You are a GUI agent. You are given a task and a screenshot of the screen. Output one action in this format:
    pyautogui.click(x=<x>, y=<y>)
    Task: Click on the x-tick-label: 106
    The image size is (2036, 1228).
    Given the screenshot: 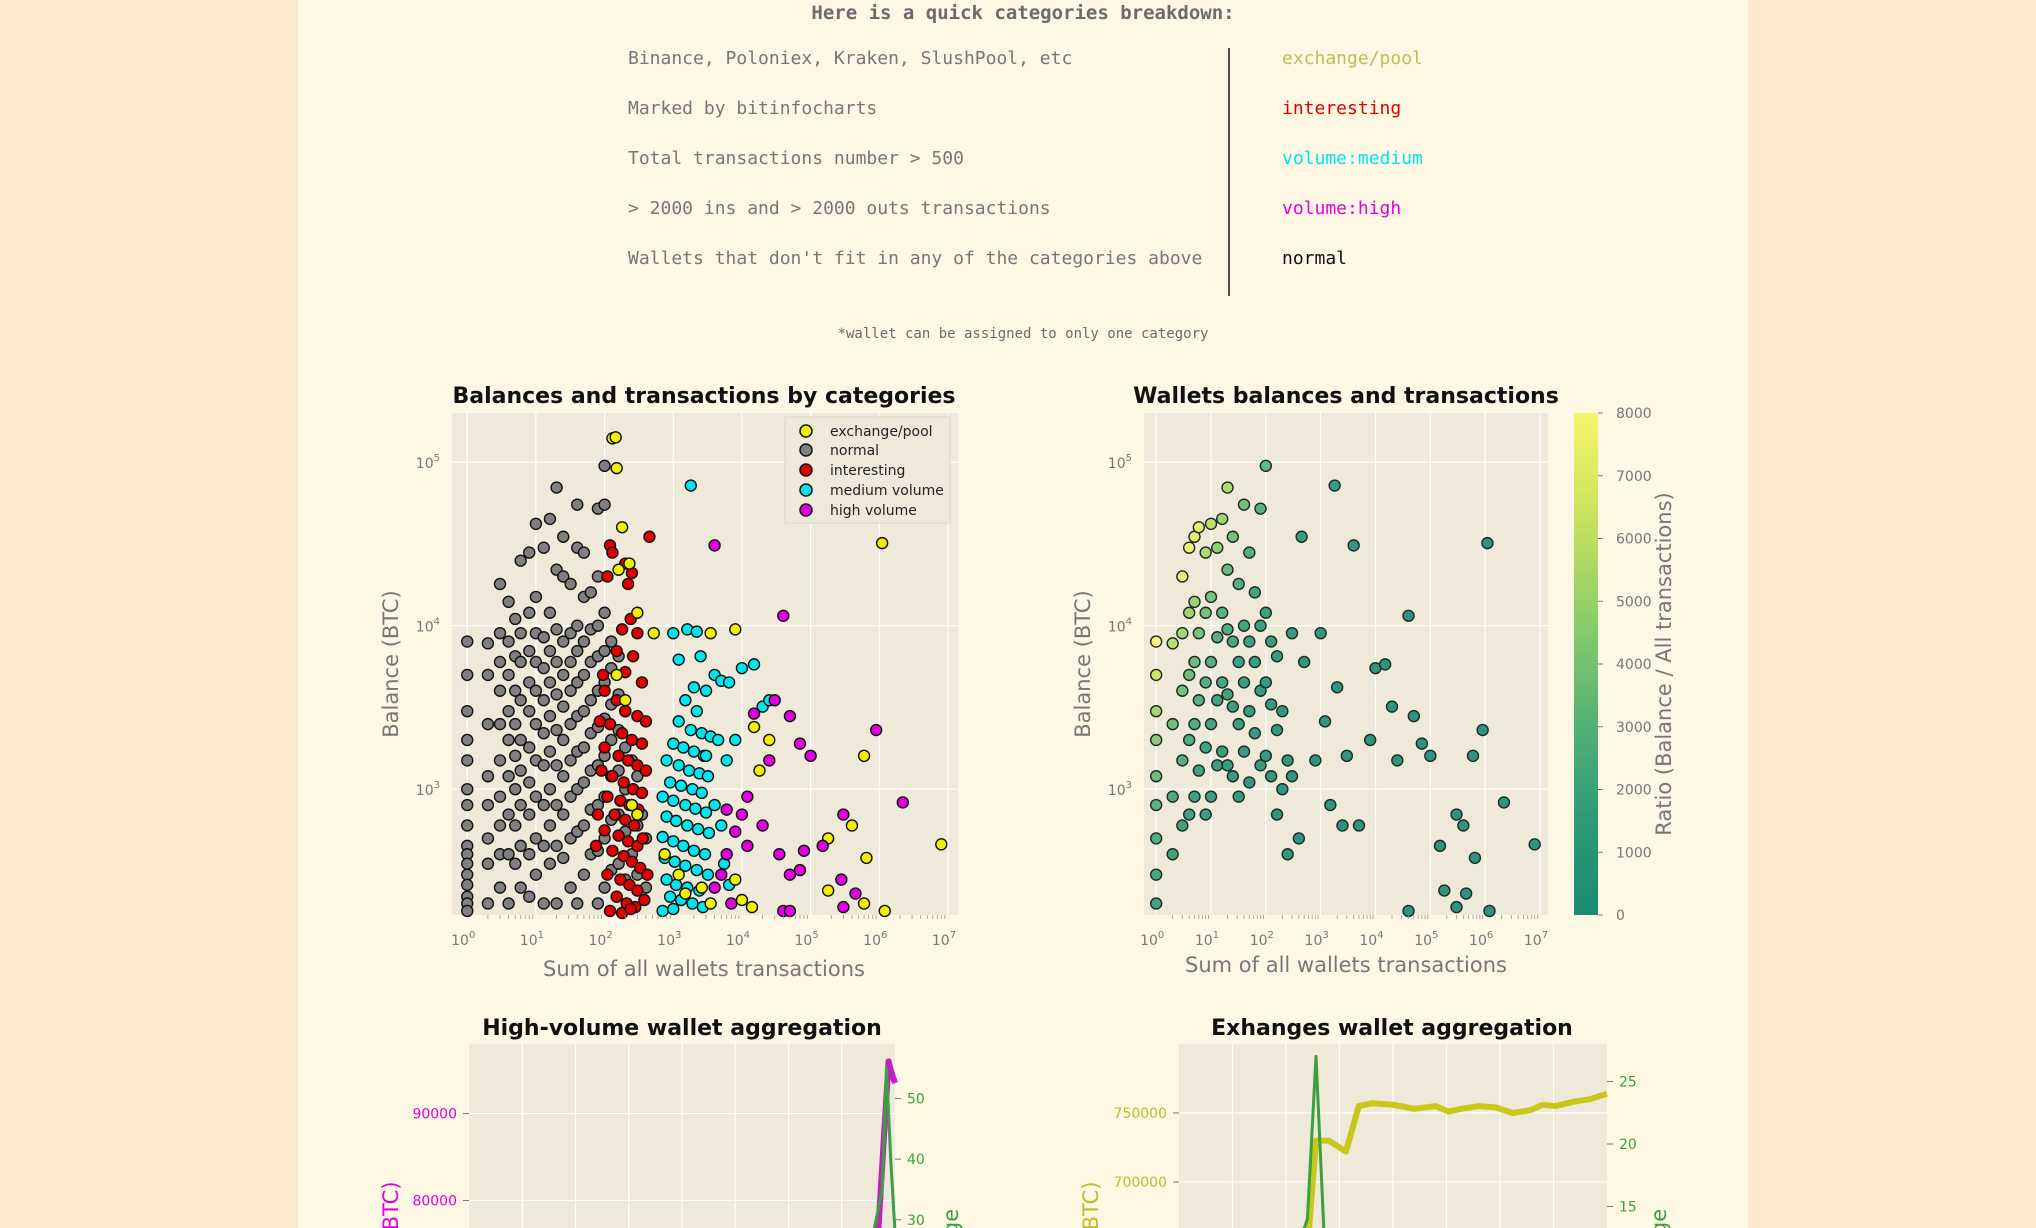 What is the action you would take?
    pyautogui.click(x=1481, y=939)
    